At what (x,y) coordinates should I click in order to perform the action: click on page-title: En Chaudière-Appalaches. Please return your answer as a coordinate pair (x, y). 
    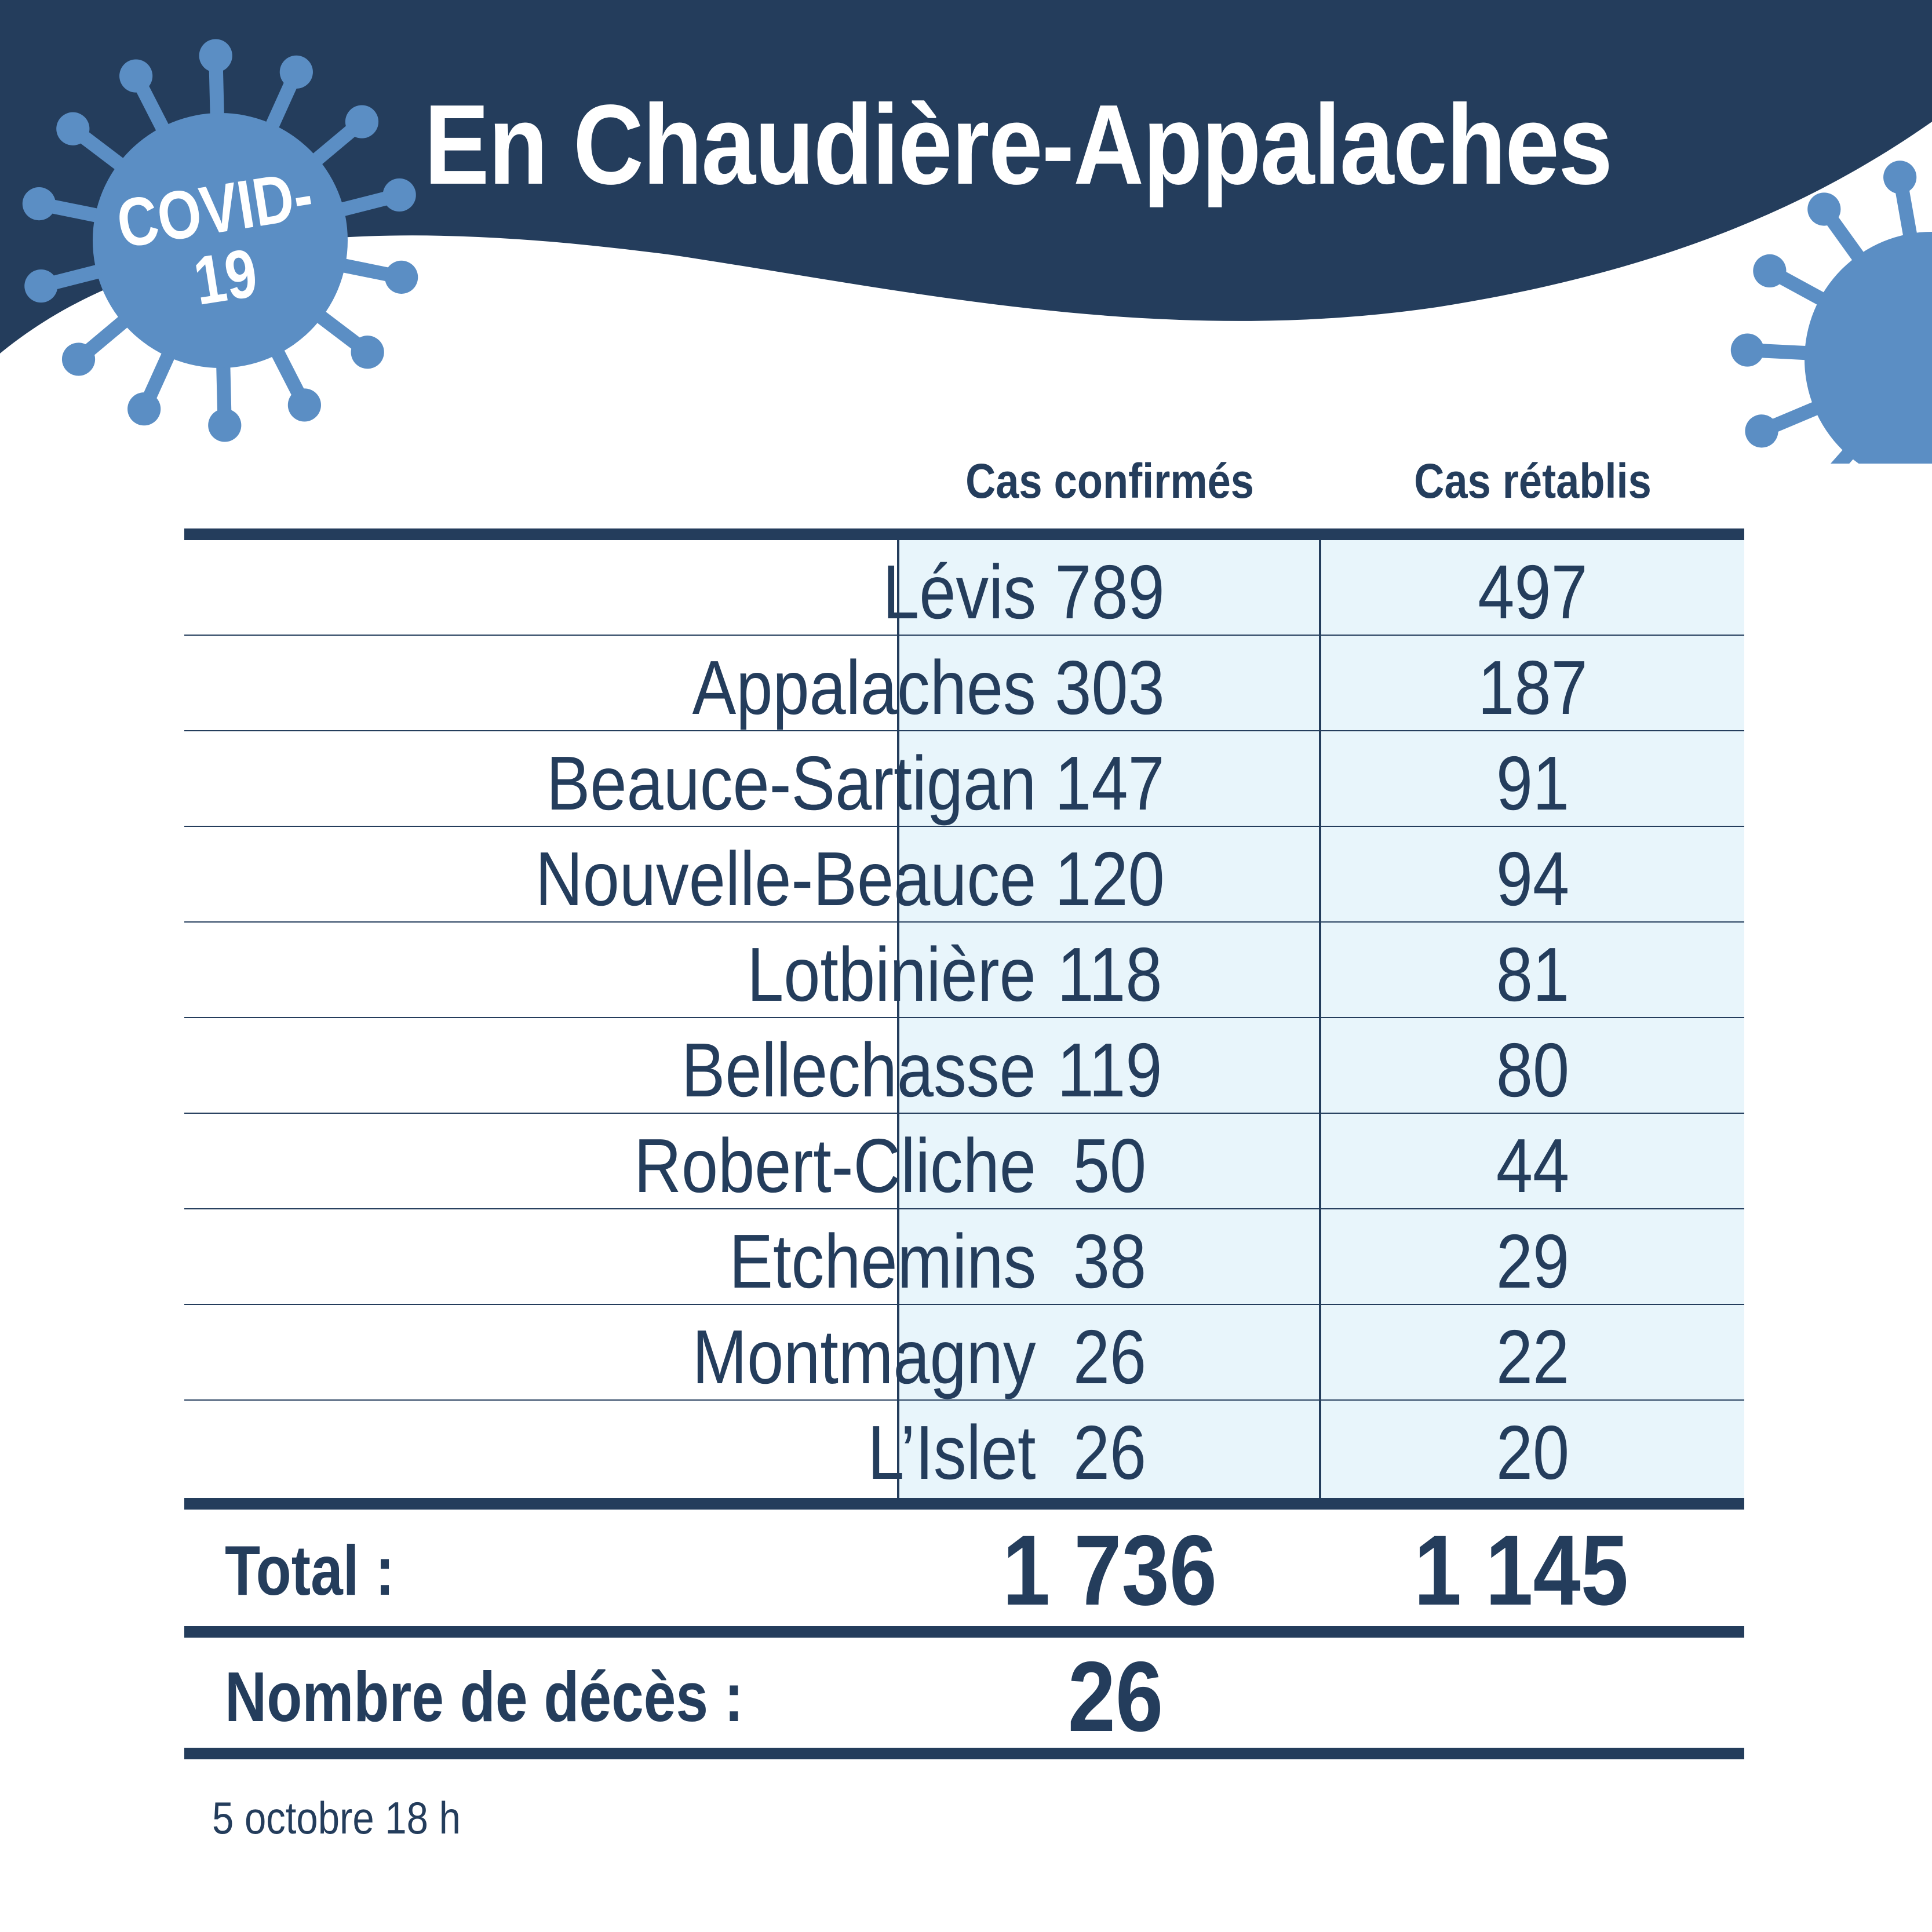
    Looking at the image, I should click on (1018, 144).